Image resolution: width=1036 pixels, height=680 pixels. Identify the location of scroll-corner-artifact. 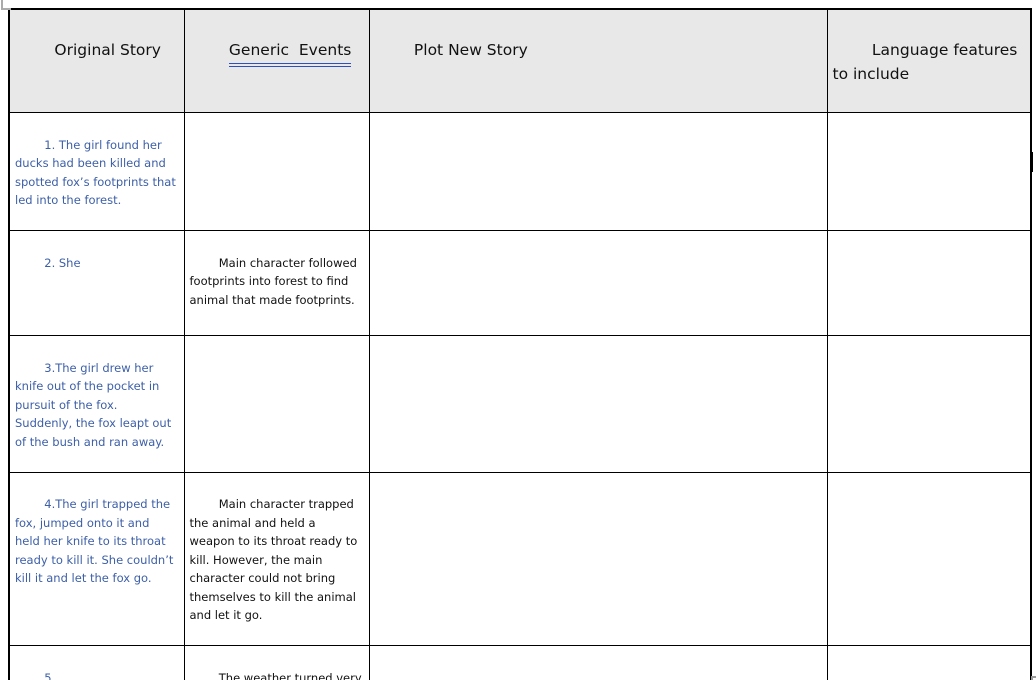
(6, 5).